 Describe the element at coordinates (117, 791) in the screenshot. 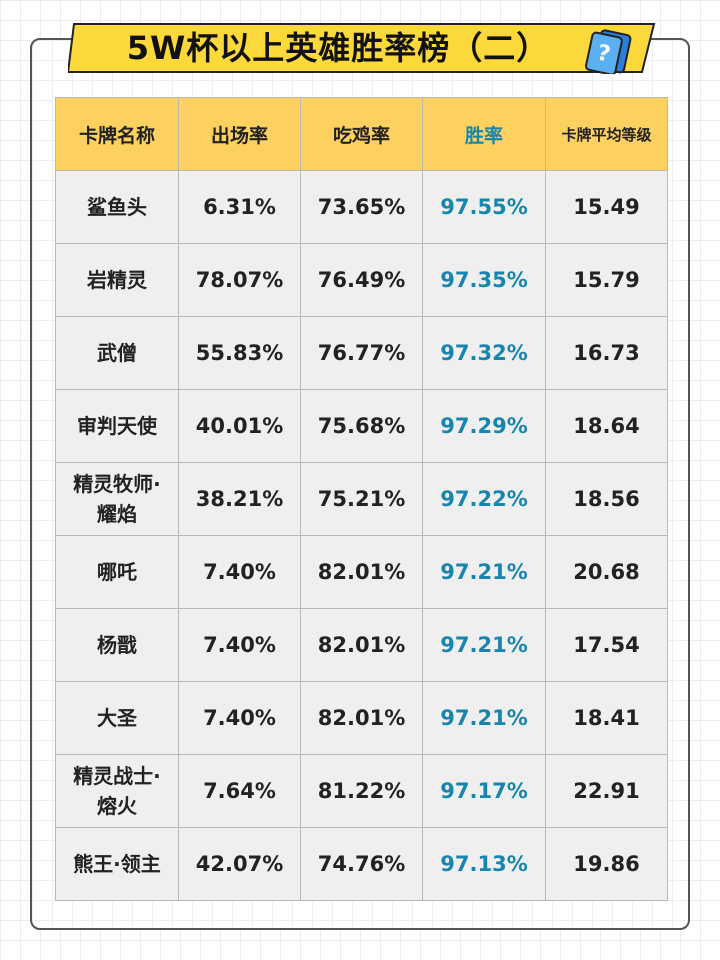

I see `card-name: 精灵战士·熔火` at that location.